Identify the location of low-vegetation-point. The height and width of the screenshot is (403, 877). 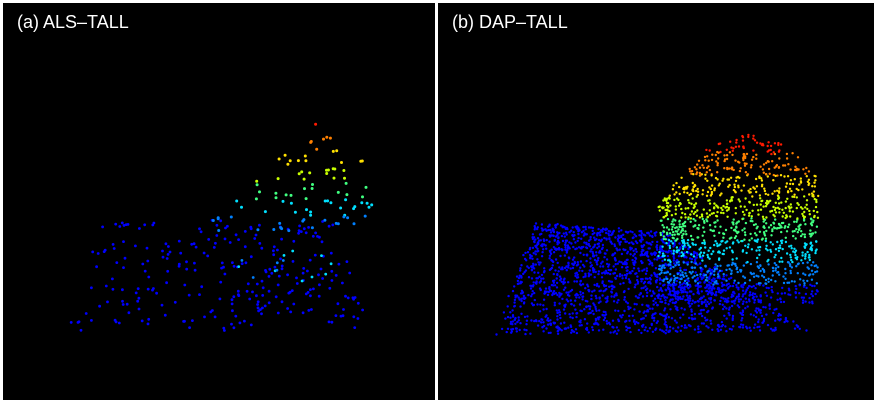
(277, 270).